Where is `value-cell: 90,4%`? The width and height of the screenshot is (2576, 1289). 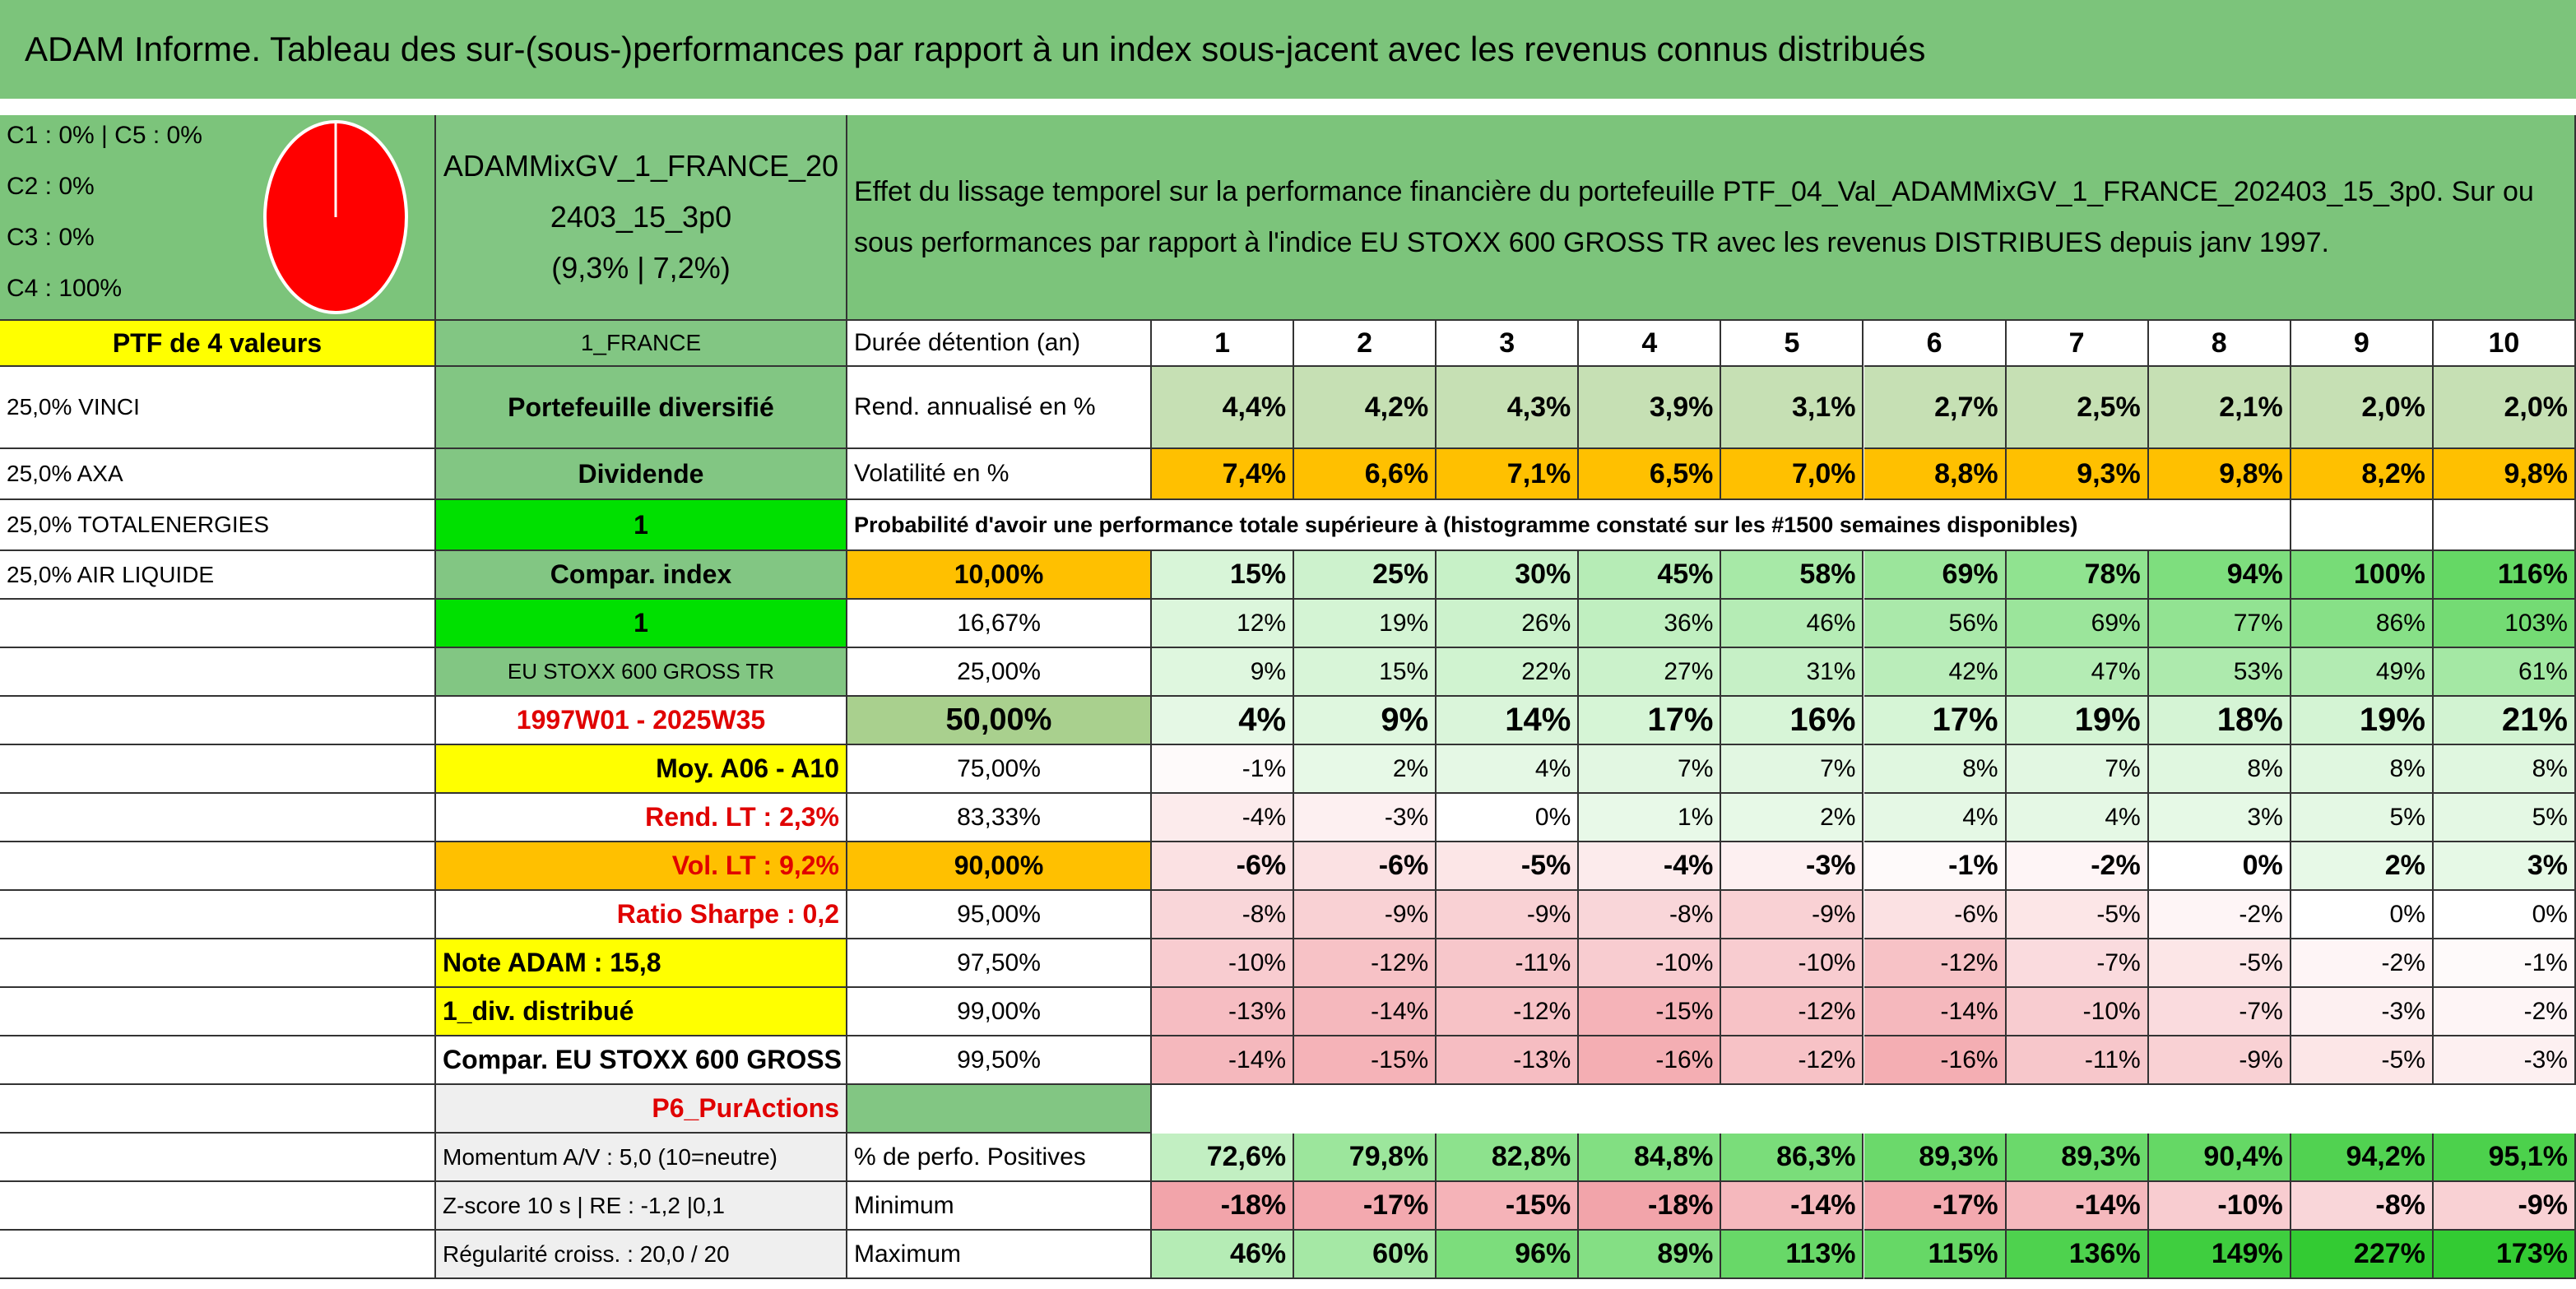
value-cell: 90,4% is located at coordinates (2219, 1158).